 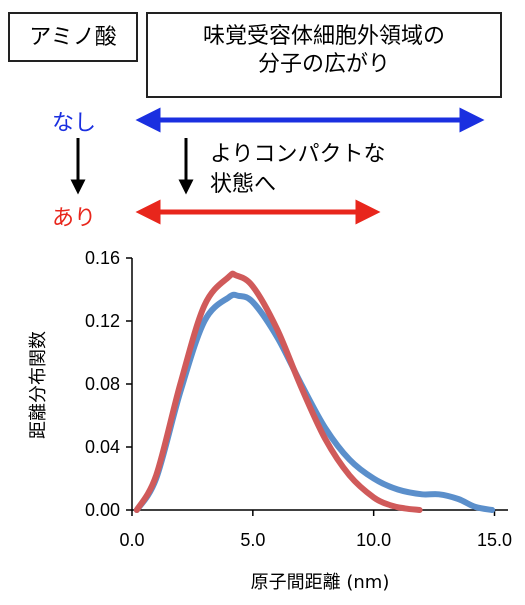 I want to click on region-label-line1: 味覚受容体細胞外領域の, so click(x=323, y=36).